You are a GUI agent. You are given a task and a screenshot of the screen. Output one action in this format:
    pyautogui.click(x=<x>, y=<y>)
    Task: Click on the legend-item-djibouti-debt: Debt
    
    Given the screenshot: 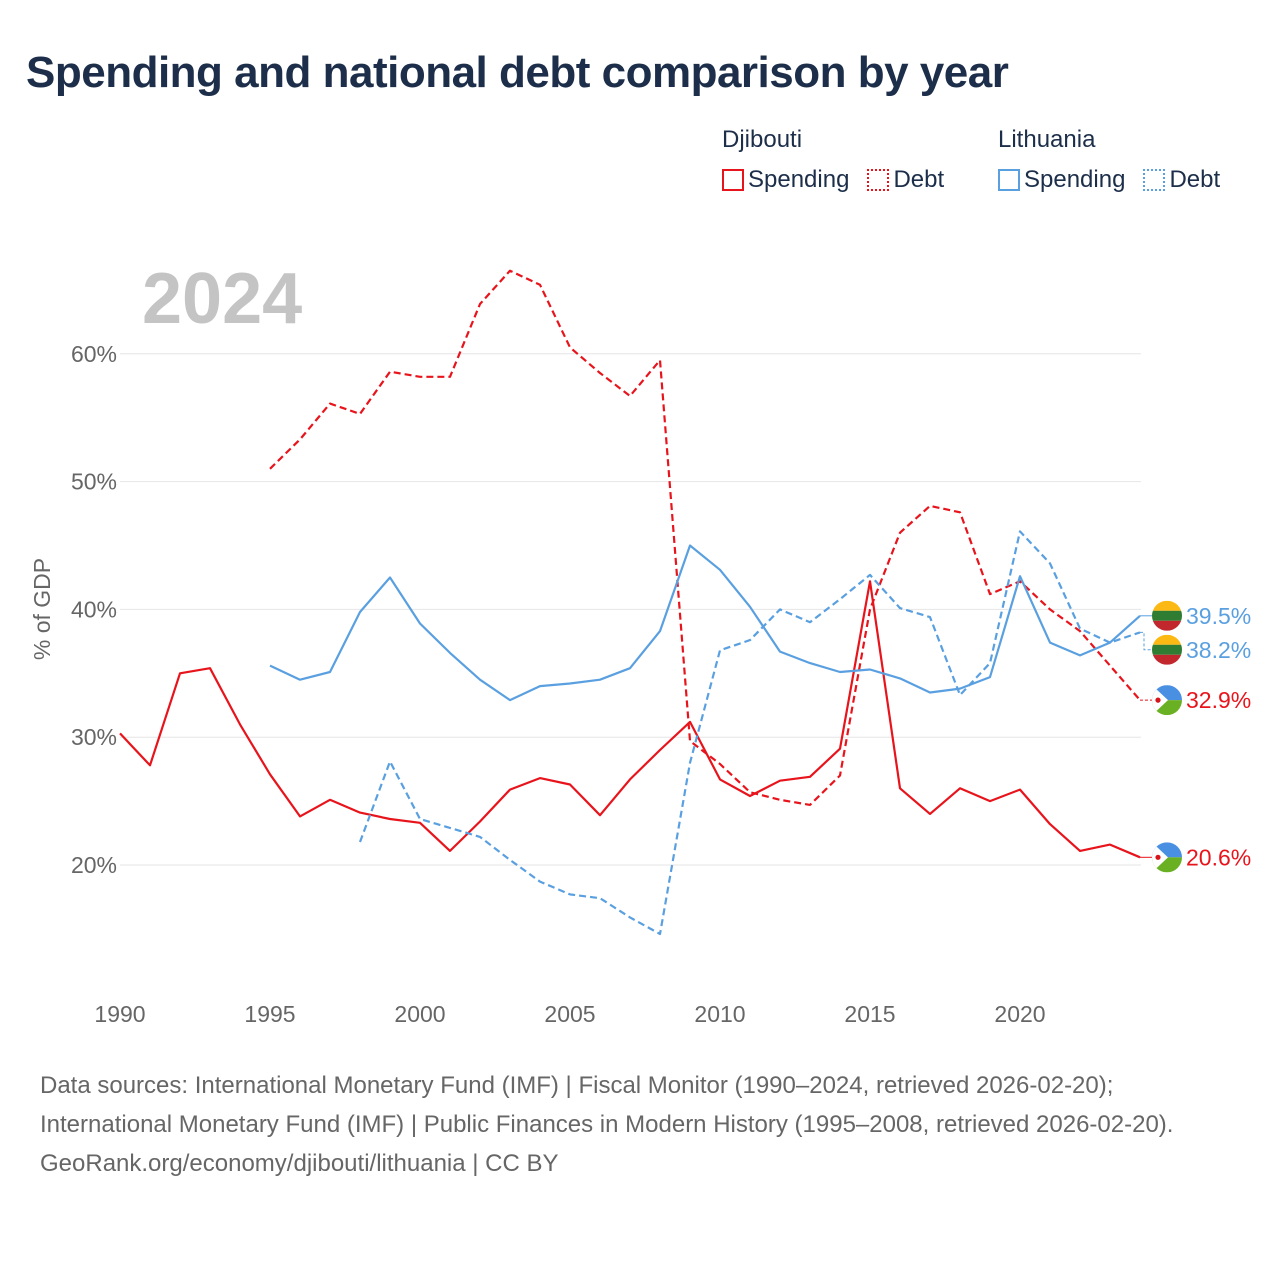 What is the action you would take?
    pyautogui.click(x=905, y=180)
    